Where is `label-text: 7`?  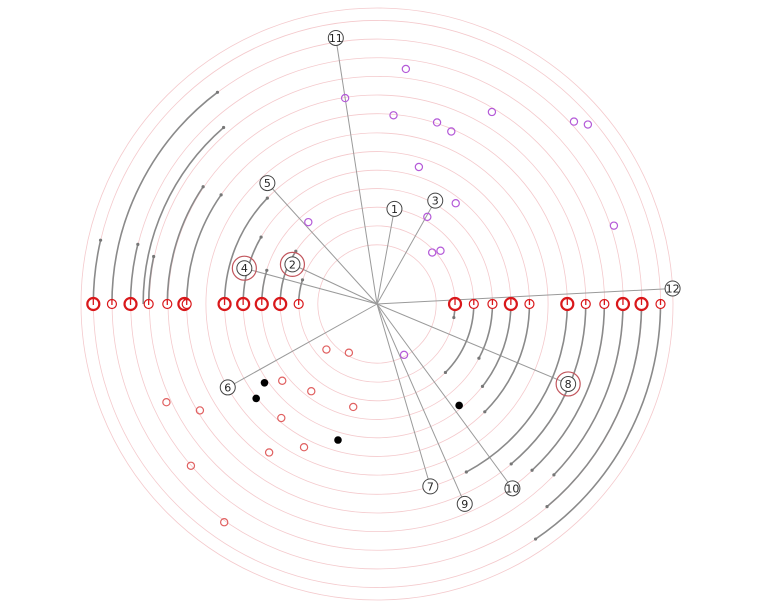
label-text: 7 is located at coordinates (430, 486).